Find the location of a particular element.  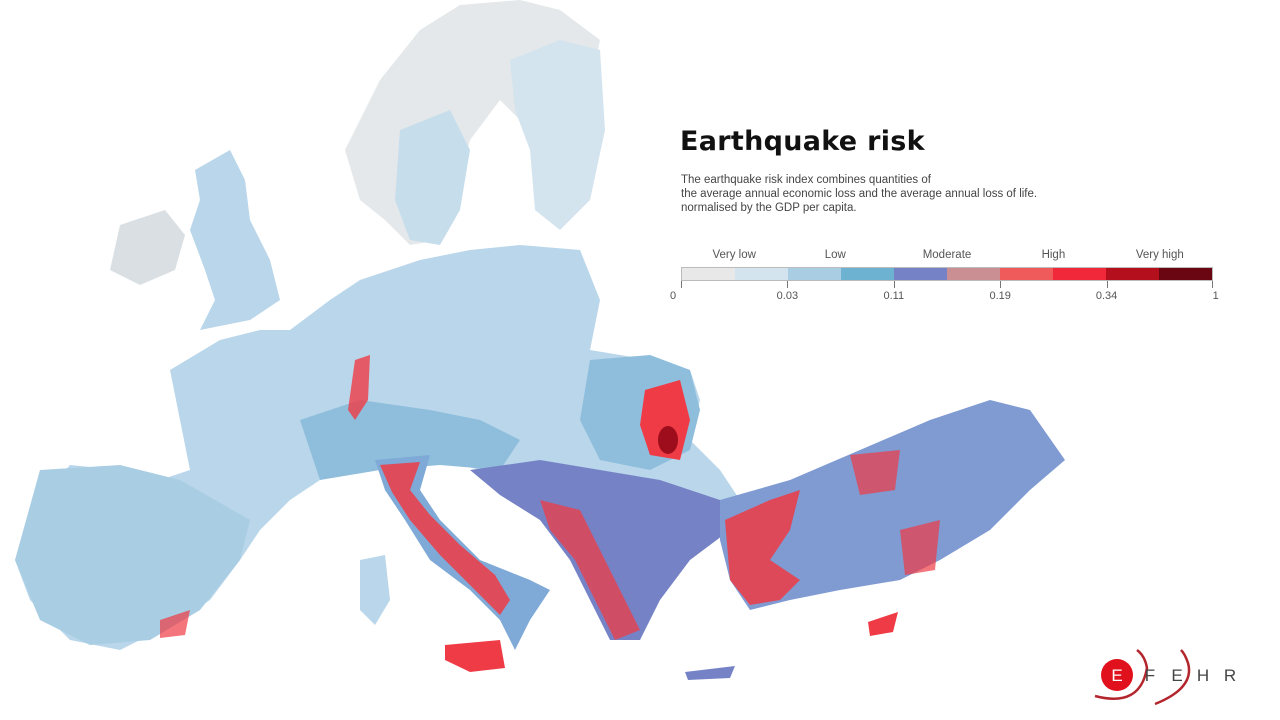

legend-level: Moderate is located at coordinates (947, 255).